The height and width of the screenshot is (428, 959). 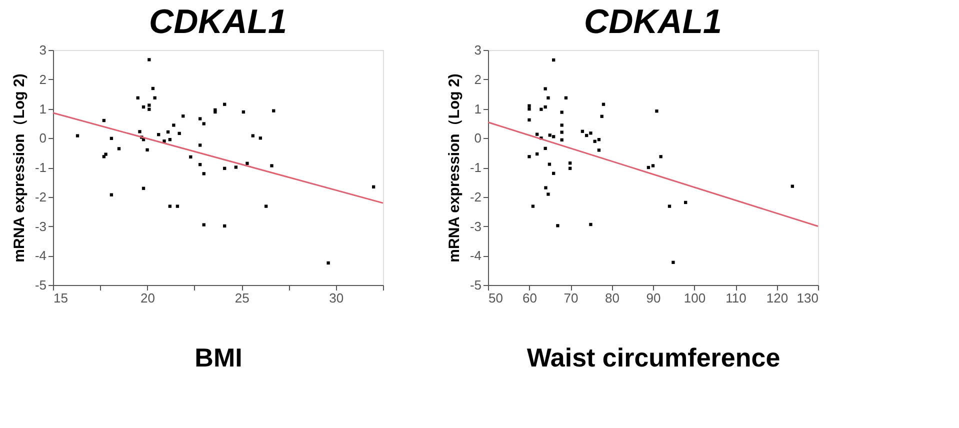 What do you see at coordinates (807, 298) in the screenshot?
I see `x-tick-label: 130` at bounding box center [807, 298].